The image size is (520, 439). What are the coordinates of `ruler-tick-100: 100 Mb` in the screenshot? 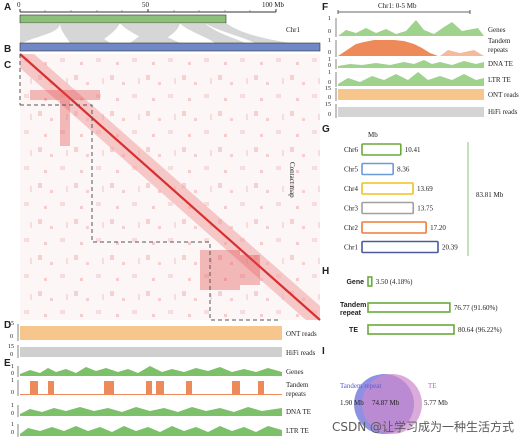 It's located at (273, 5).